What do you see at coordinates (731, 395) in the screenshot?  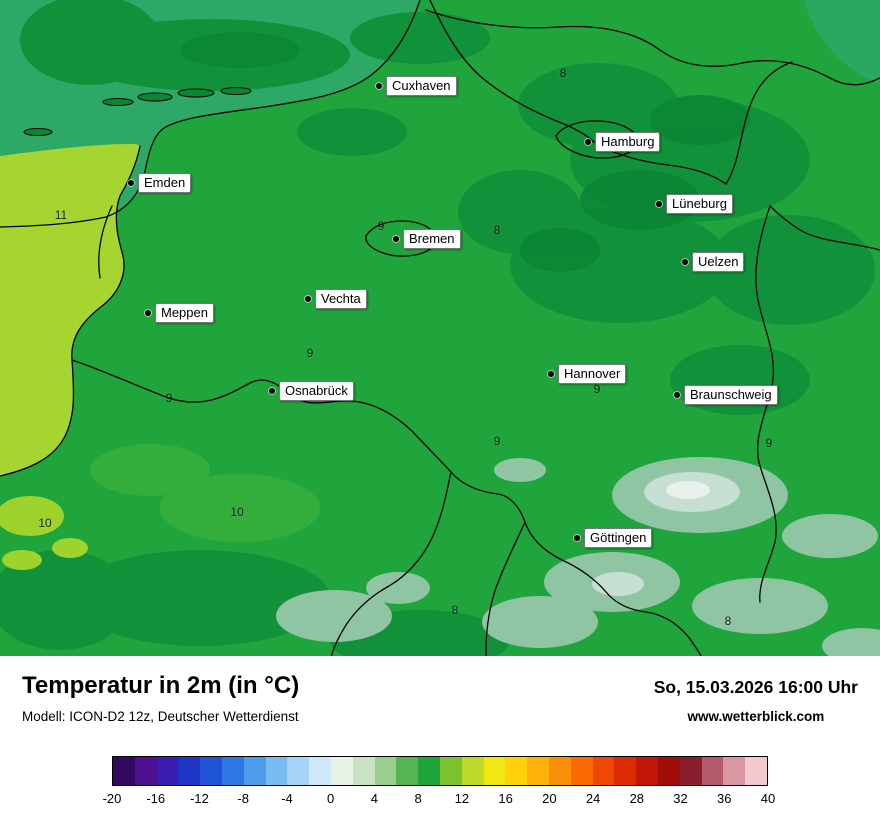 I see `city-label: Braunschweig` at bounding box center [731, 395].